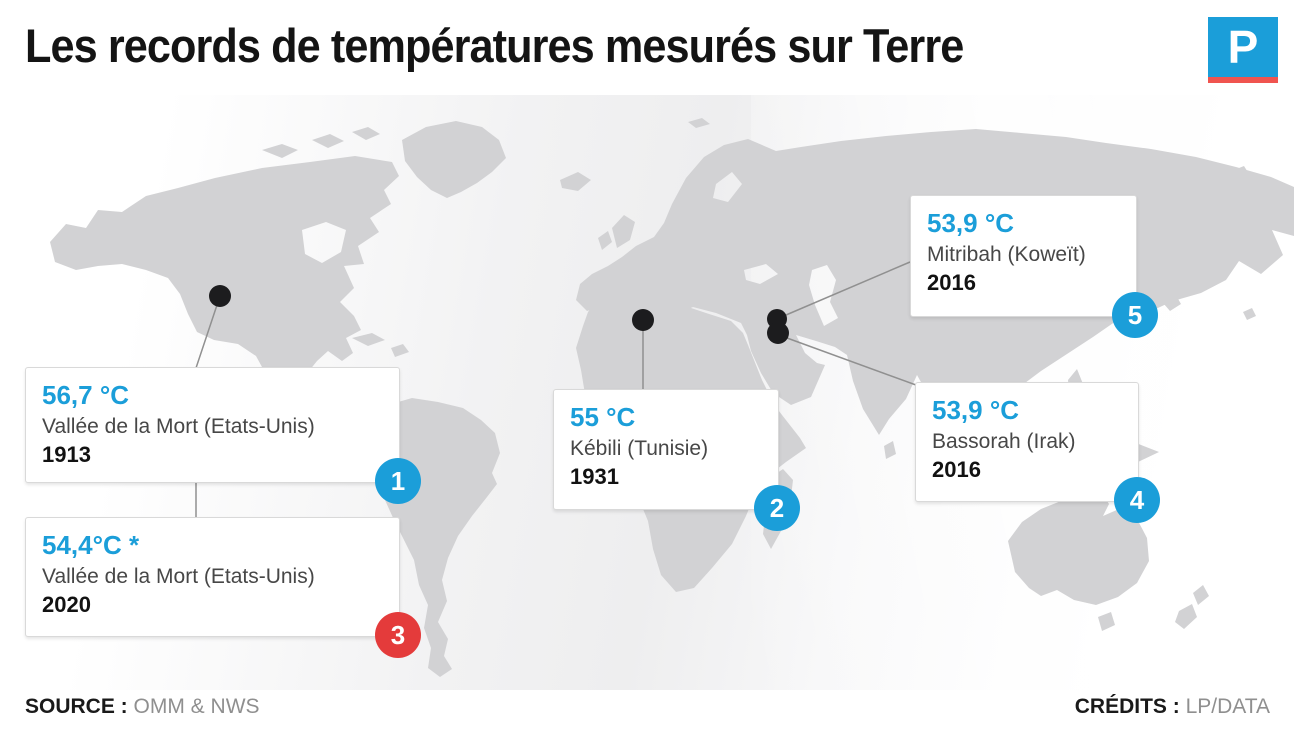 Image resolution: width=1294 pixels, height=738 pixels. I want to click on record-badge-2: 2, so click(777, 508).